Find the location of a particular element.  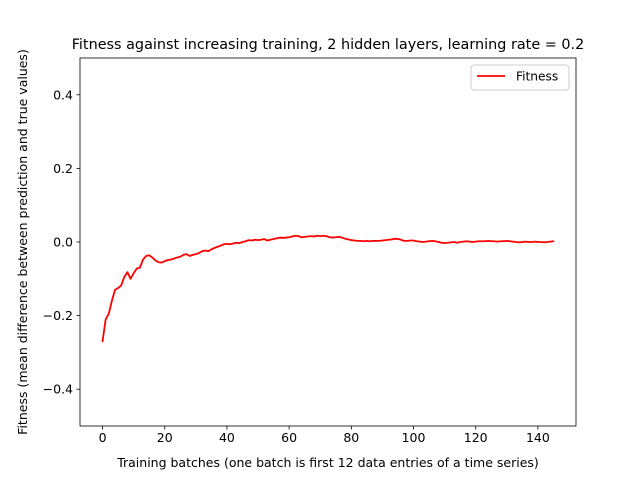

y-tick-label: −0.4 is located at coordinates (58, 389).